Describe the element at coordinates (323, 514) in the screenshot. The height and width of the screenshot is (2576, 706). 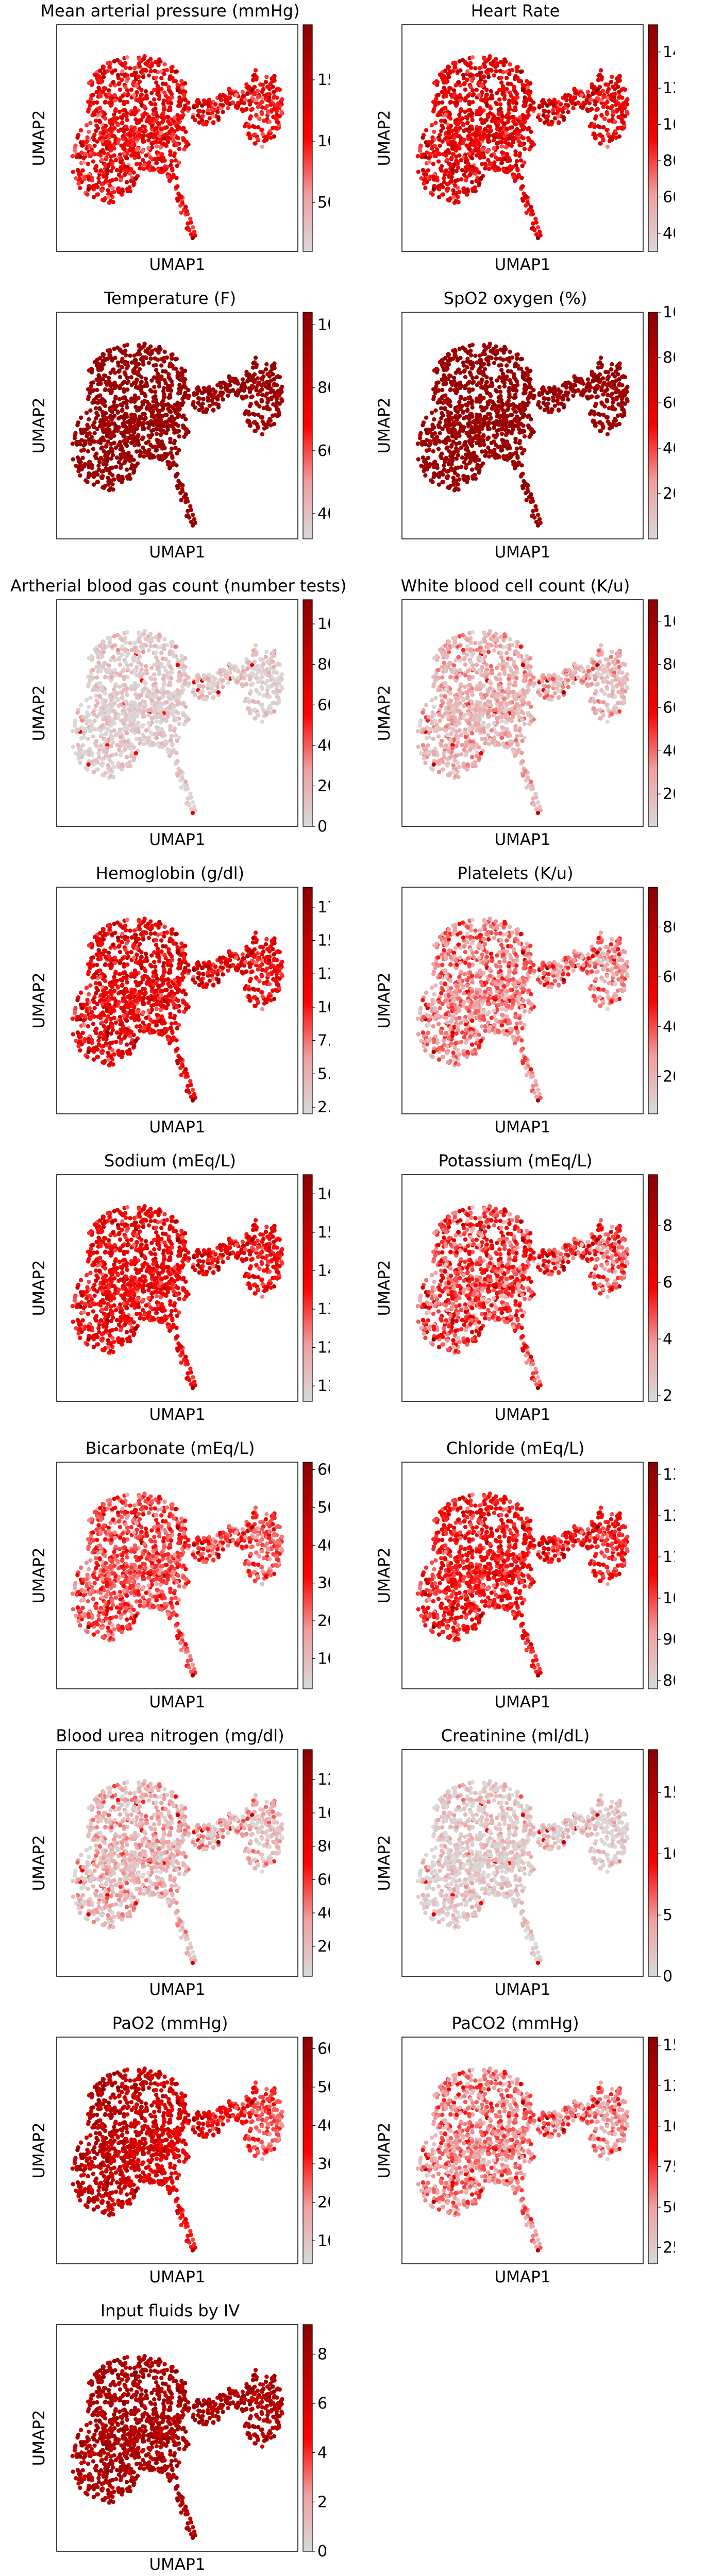
I see `colorbar-tick-label: 40` at that location.